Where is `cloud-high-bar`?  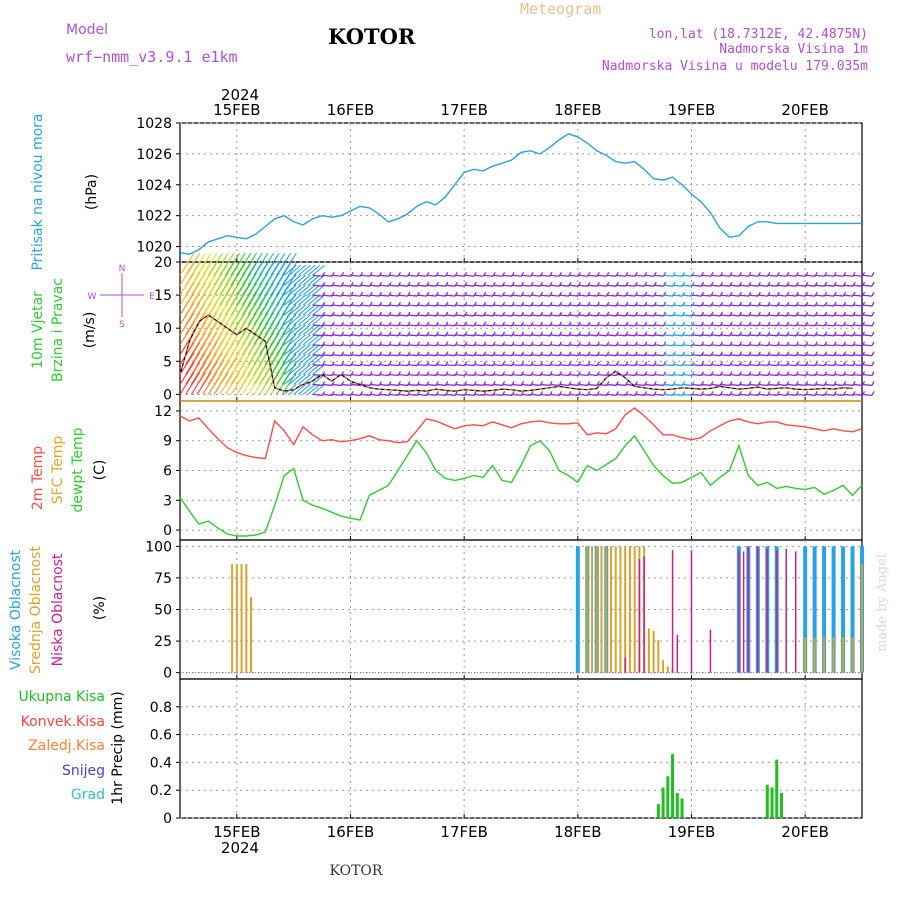
cloud-high-bar is located at coordinates (843, 609).